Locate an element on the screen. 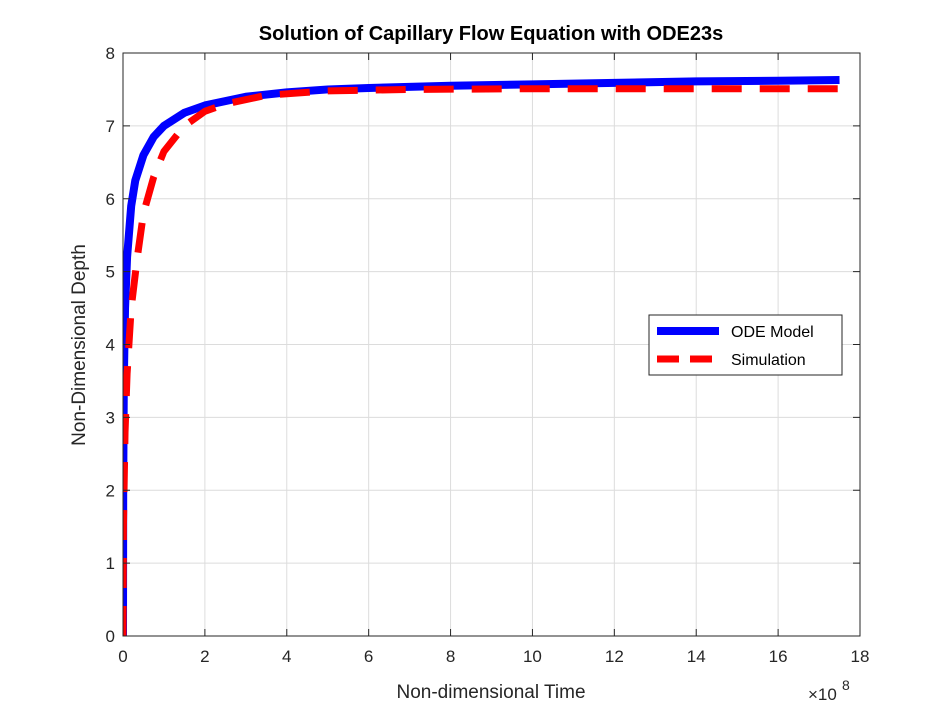 This screenshot has width=952, height=714. legend-label: ODE Model is located at coordinates (772, 332).